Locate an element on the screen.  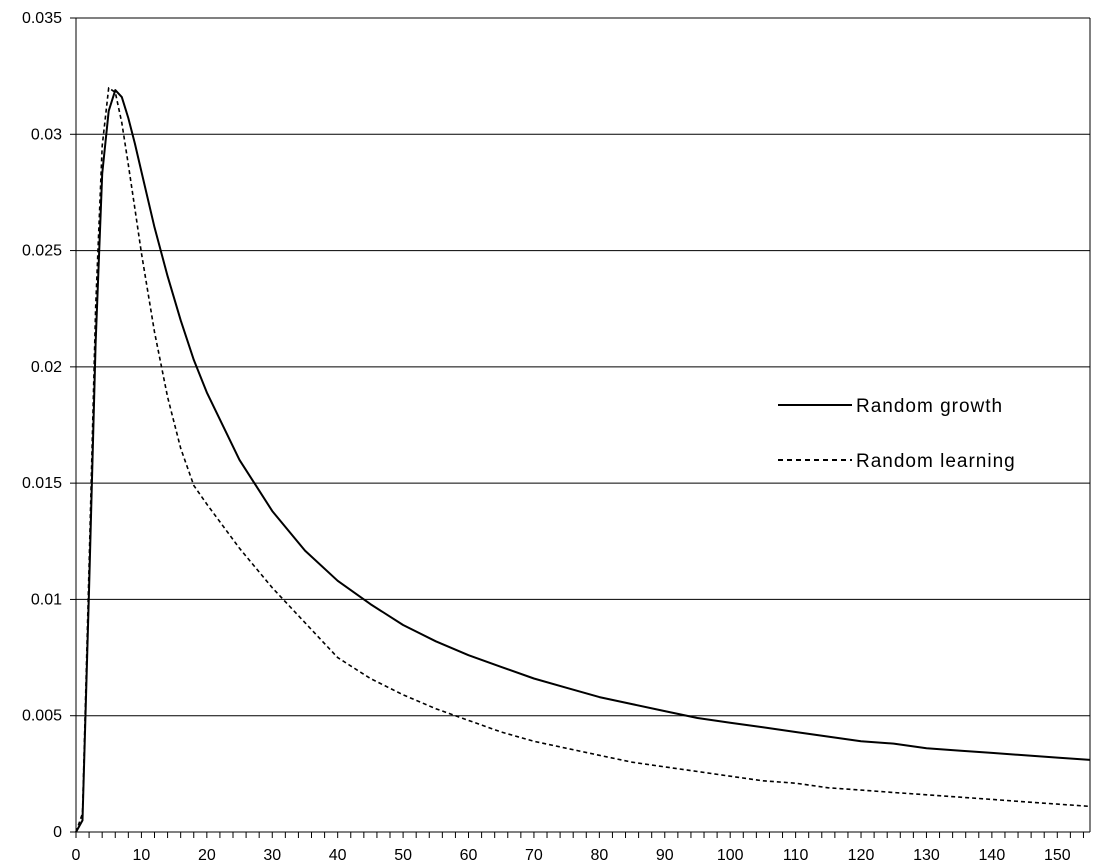
x-tick-label: 0 is located at coordinates (76, 855).